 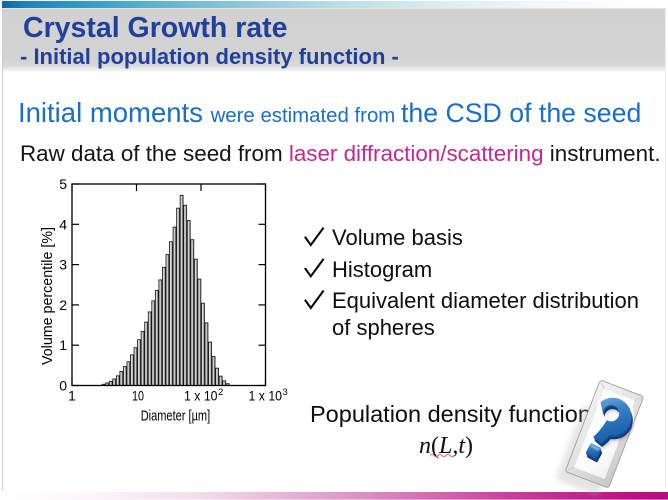 What do you see at coordinates (63, 386) in the screenshot?
I see `svg-text: 0` at bounding box center [63, 386].